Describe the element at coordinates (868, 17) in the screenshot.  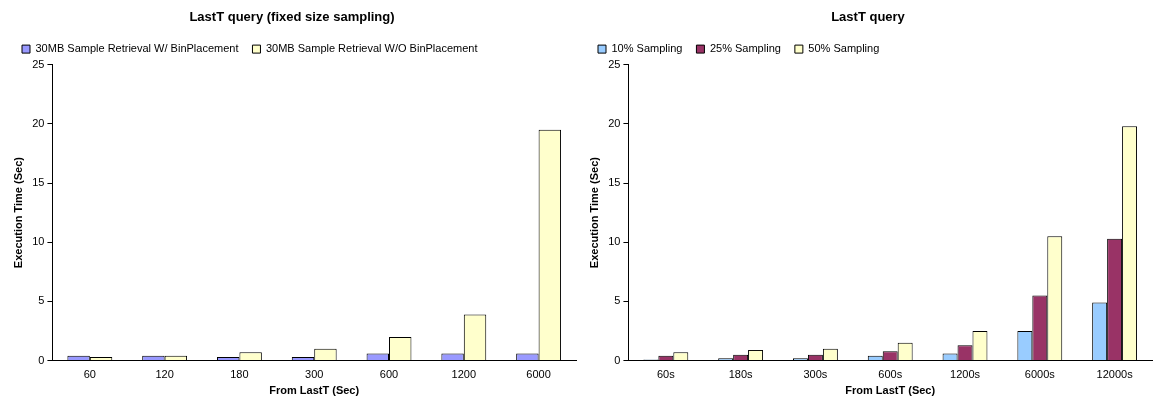
I see `chart-title: LastT query` at that location.